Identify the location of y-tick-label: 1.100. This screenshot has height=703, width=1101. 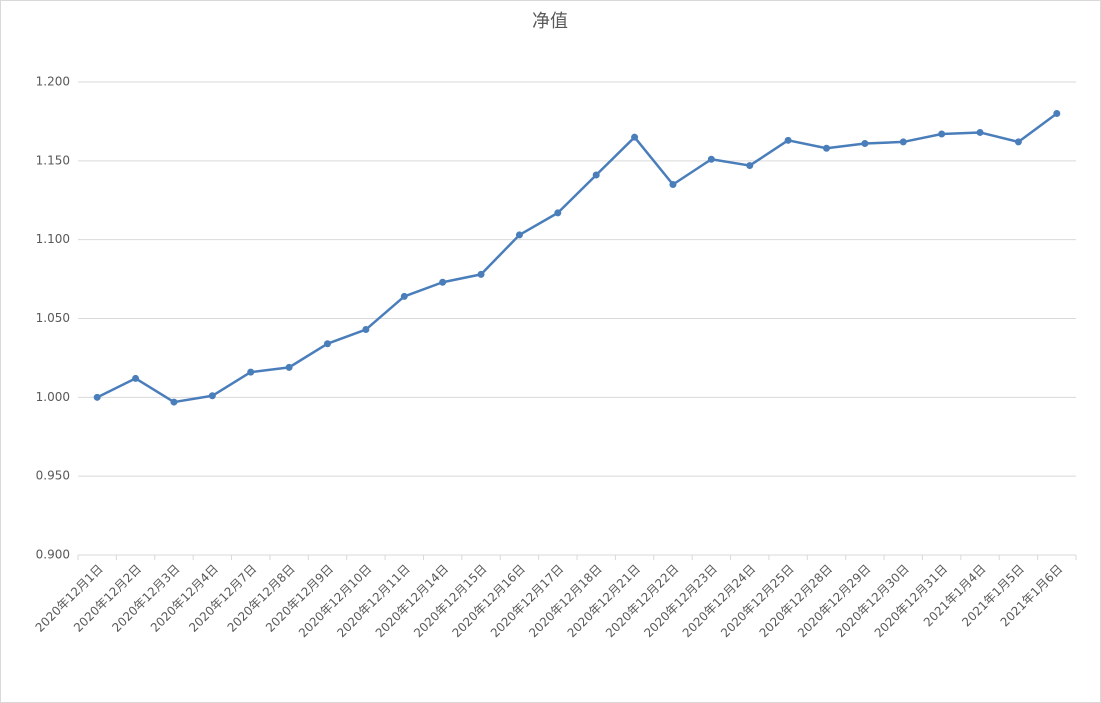
(53, 239).